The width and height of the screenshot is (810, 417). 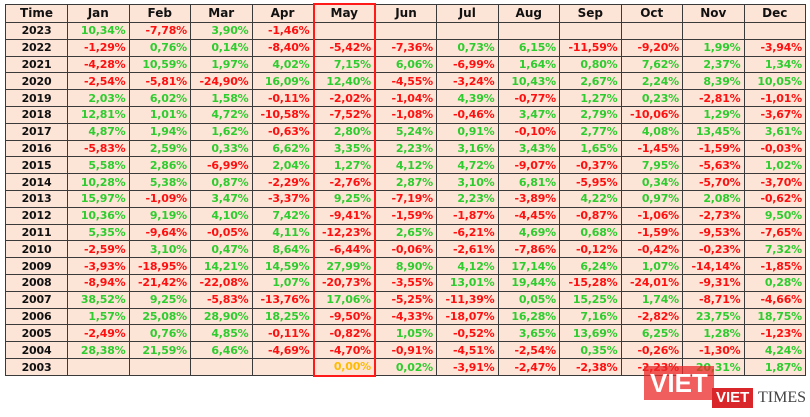 I want to click on return-cell: 2,04%, so click(x=282, y=165).